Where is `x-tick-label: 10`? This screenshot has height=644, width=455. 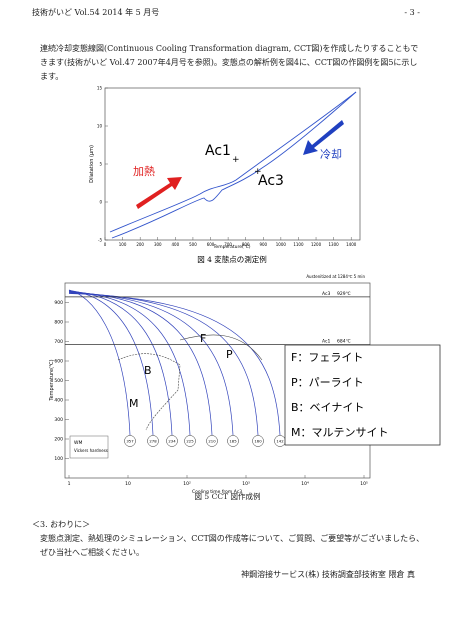 x-tick-label: 10 is located at coordinates (128, 484).